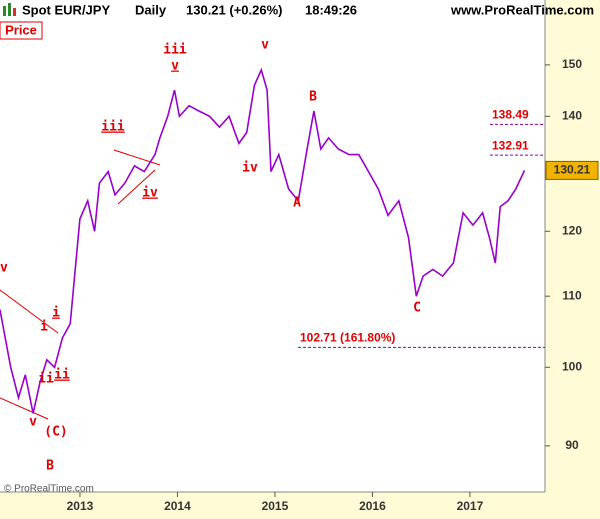  I want to click on x-tick-label: 2015, so click(275, 506).